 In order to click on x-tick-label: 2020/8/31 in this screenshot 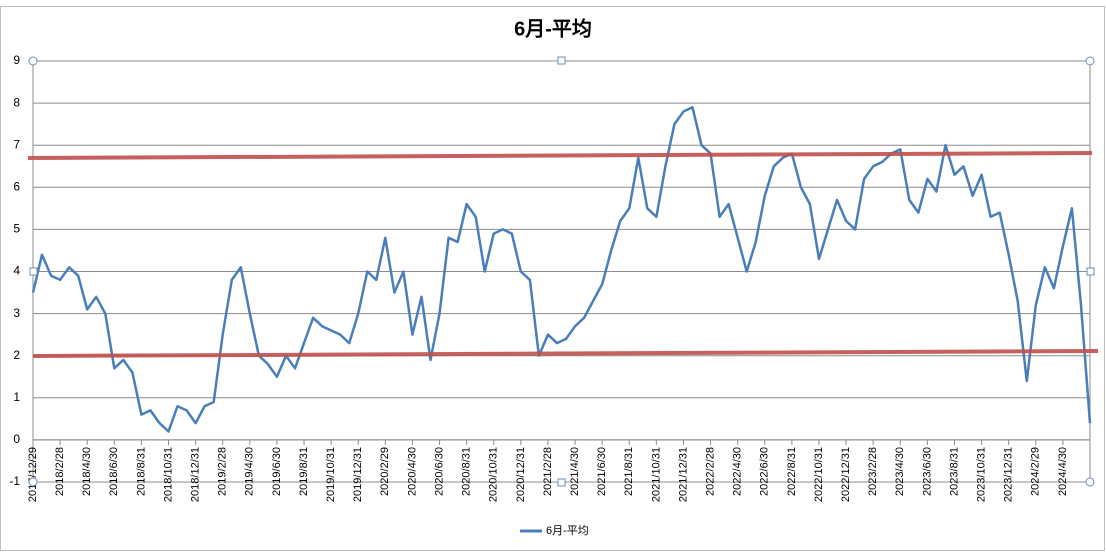, I will do `click(467, 471)`.